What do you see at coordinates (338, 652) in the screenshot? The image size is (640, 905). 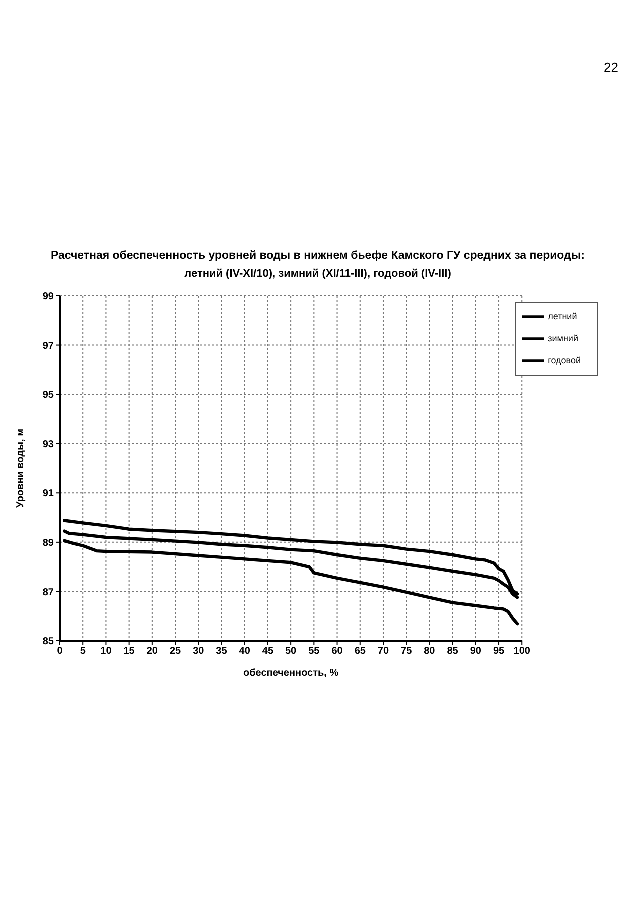 I see `x-tick-label: 60` at bounding box center [338, 652].